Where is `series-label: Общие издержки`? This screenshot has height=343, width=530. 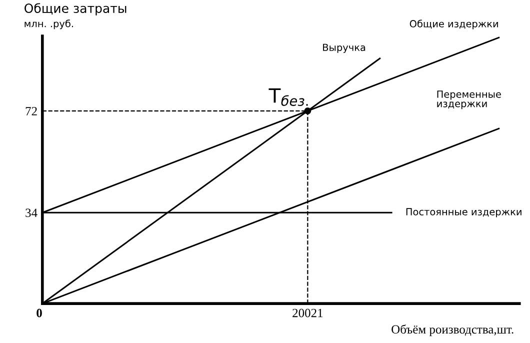 series-label: Общие издержки is located at coordinates (454, 25).